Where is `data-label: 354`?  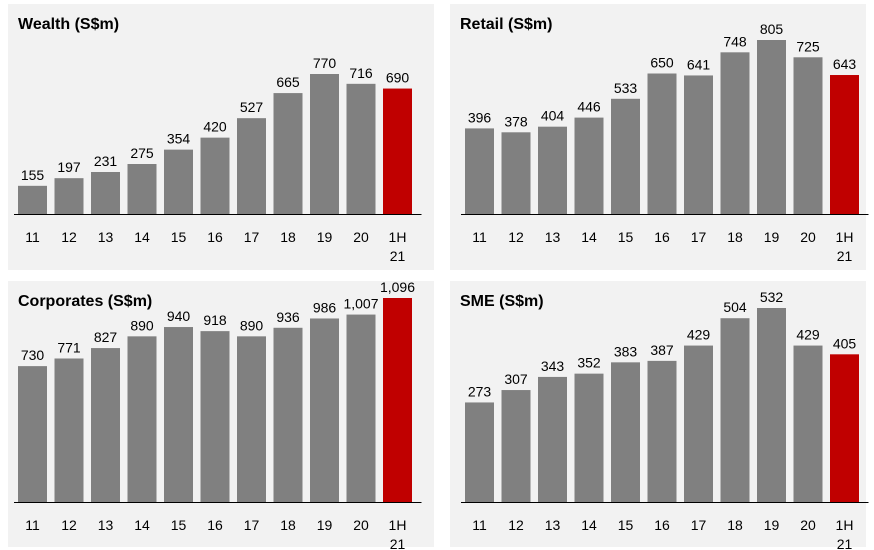
data-label: 354 is located at coordinates (179, 139).